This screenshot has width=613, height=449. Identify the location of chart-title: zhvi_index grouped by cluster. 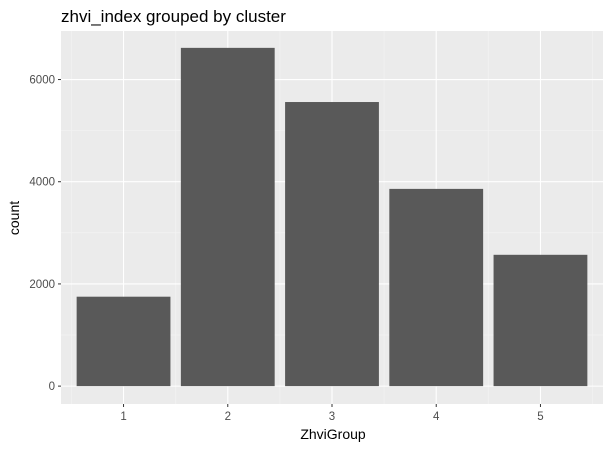
(173, 16).